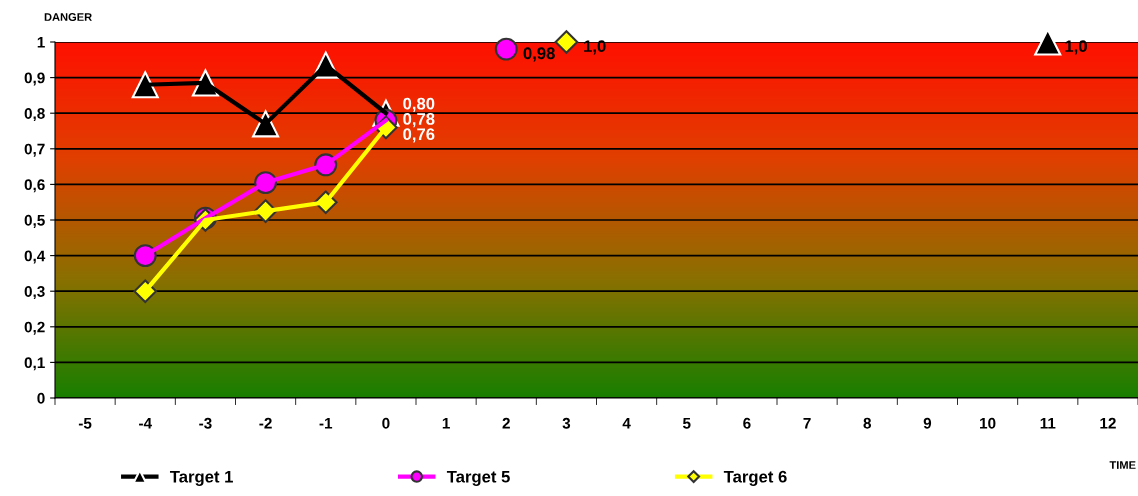 The width and height of the screenshot is (1138, 496). Describe the element at coordinates (35, 257) in the screenshot. I see `y-tick-label: 0,4` at that location.